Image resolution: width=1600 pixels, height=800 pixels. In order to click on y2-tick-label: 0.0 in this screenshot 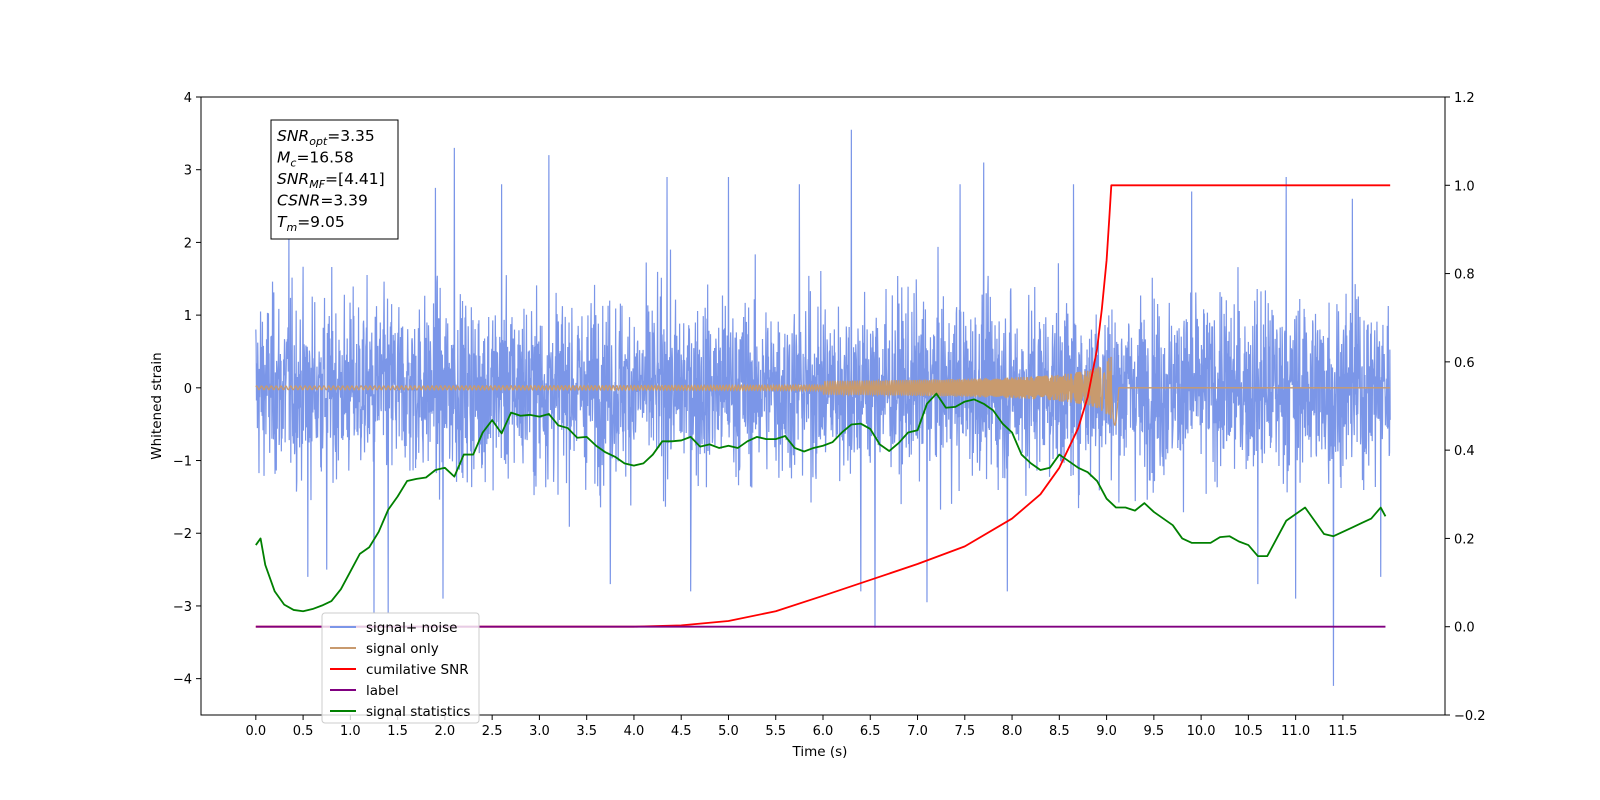, I will do `click(1464, 628)`.